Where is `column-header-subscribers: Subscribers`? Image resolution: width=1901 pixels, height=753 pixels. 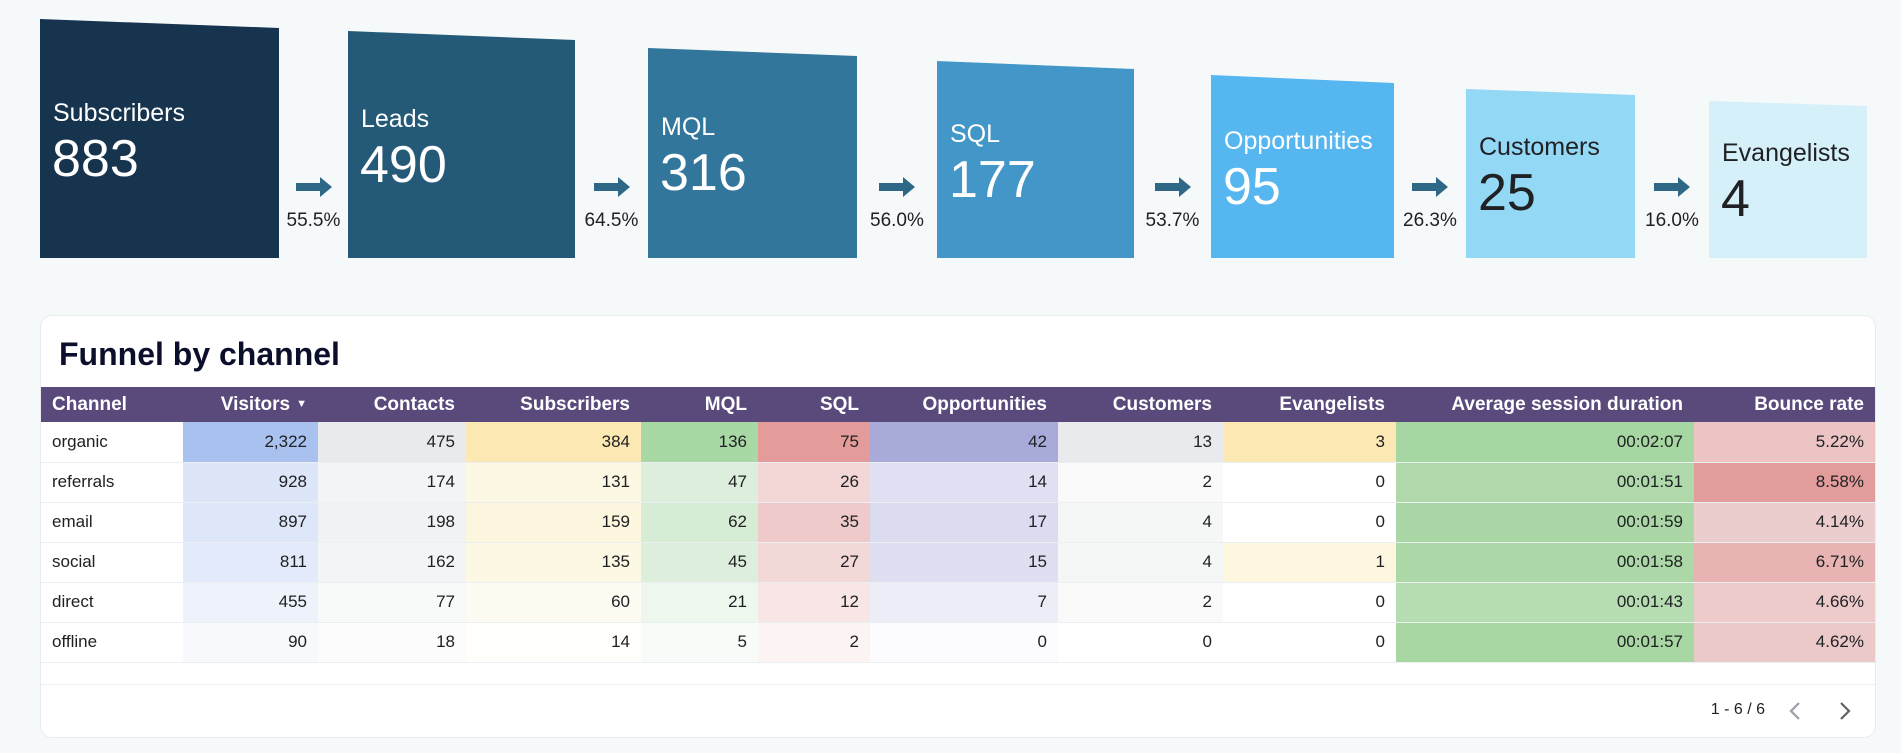
column-header-subscribers: Subscribers is located at coordinates (553, 404).